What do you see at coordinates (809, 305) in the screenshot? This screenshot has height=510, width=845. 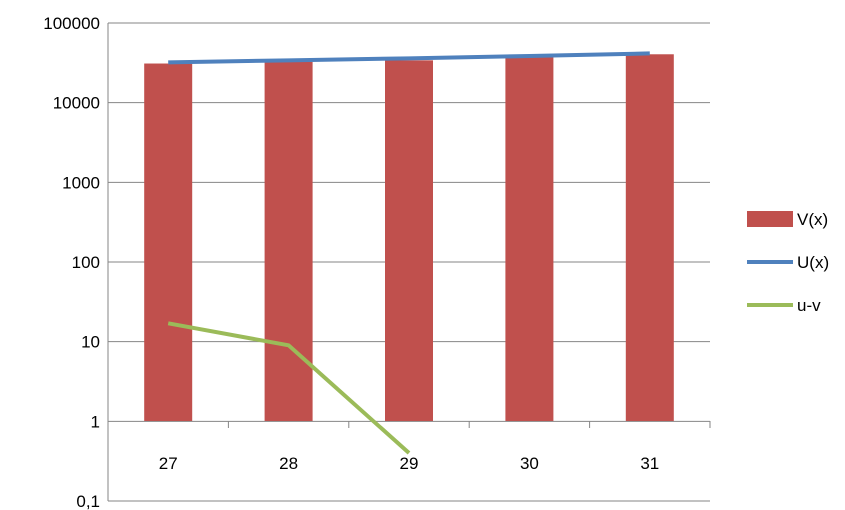 I see `legend-label: u-v` at bounding box center [809, 305].